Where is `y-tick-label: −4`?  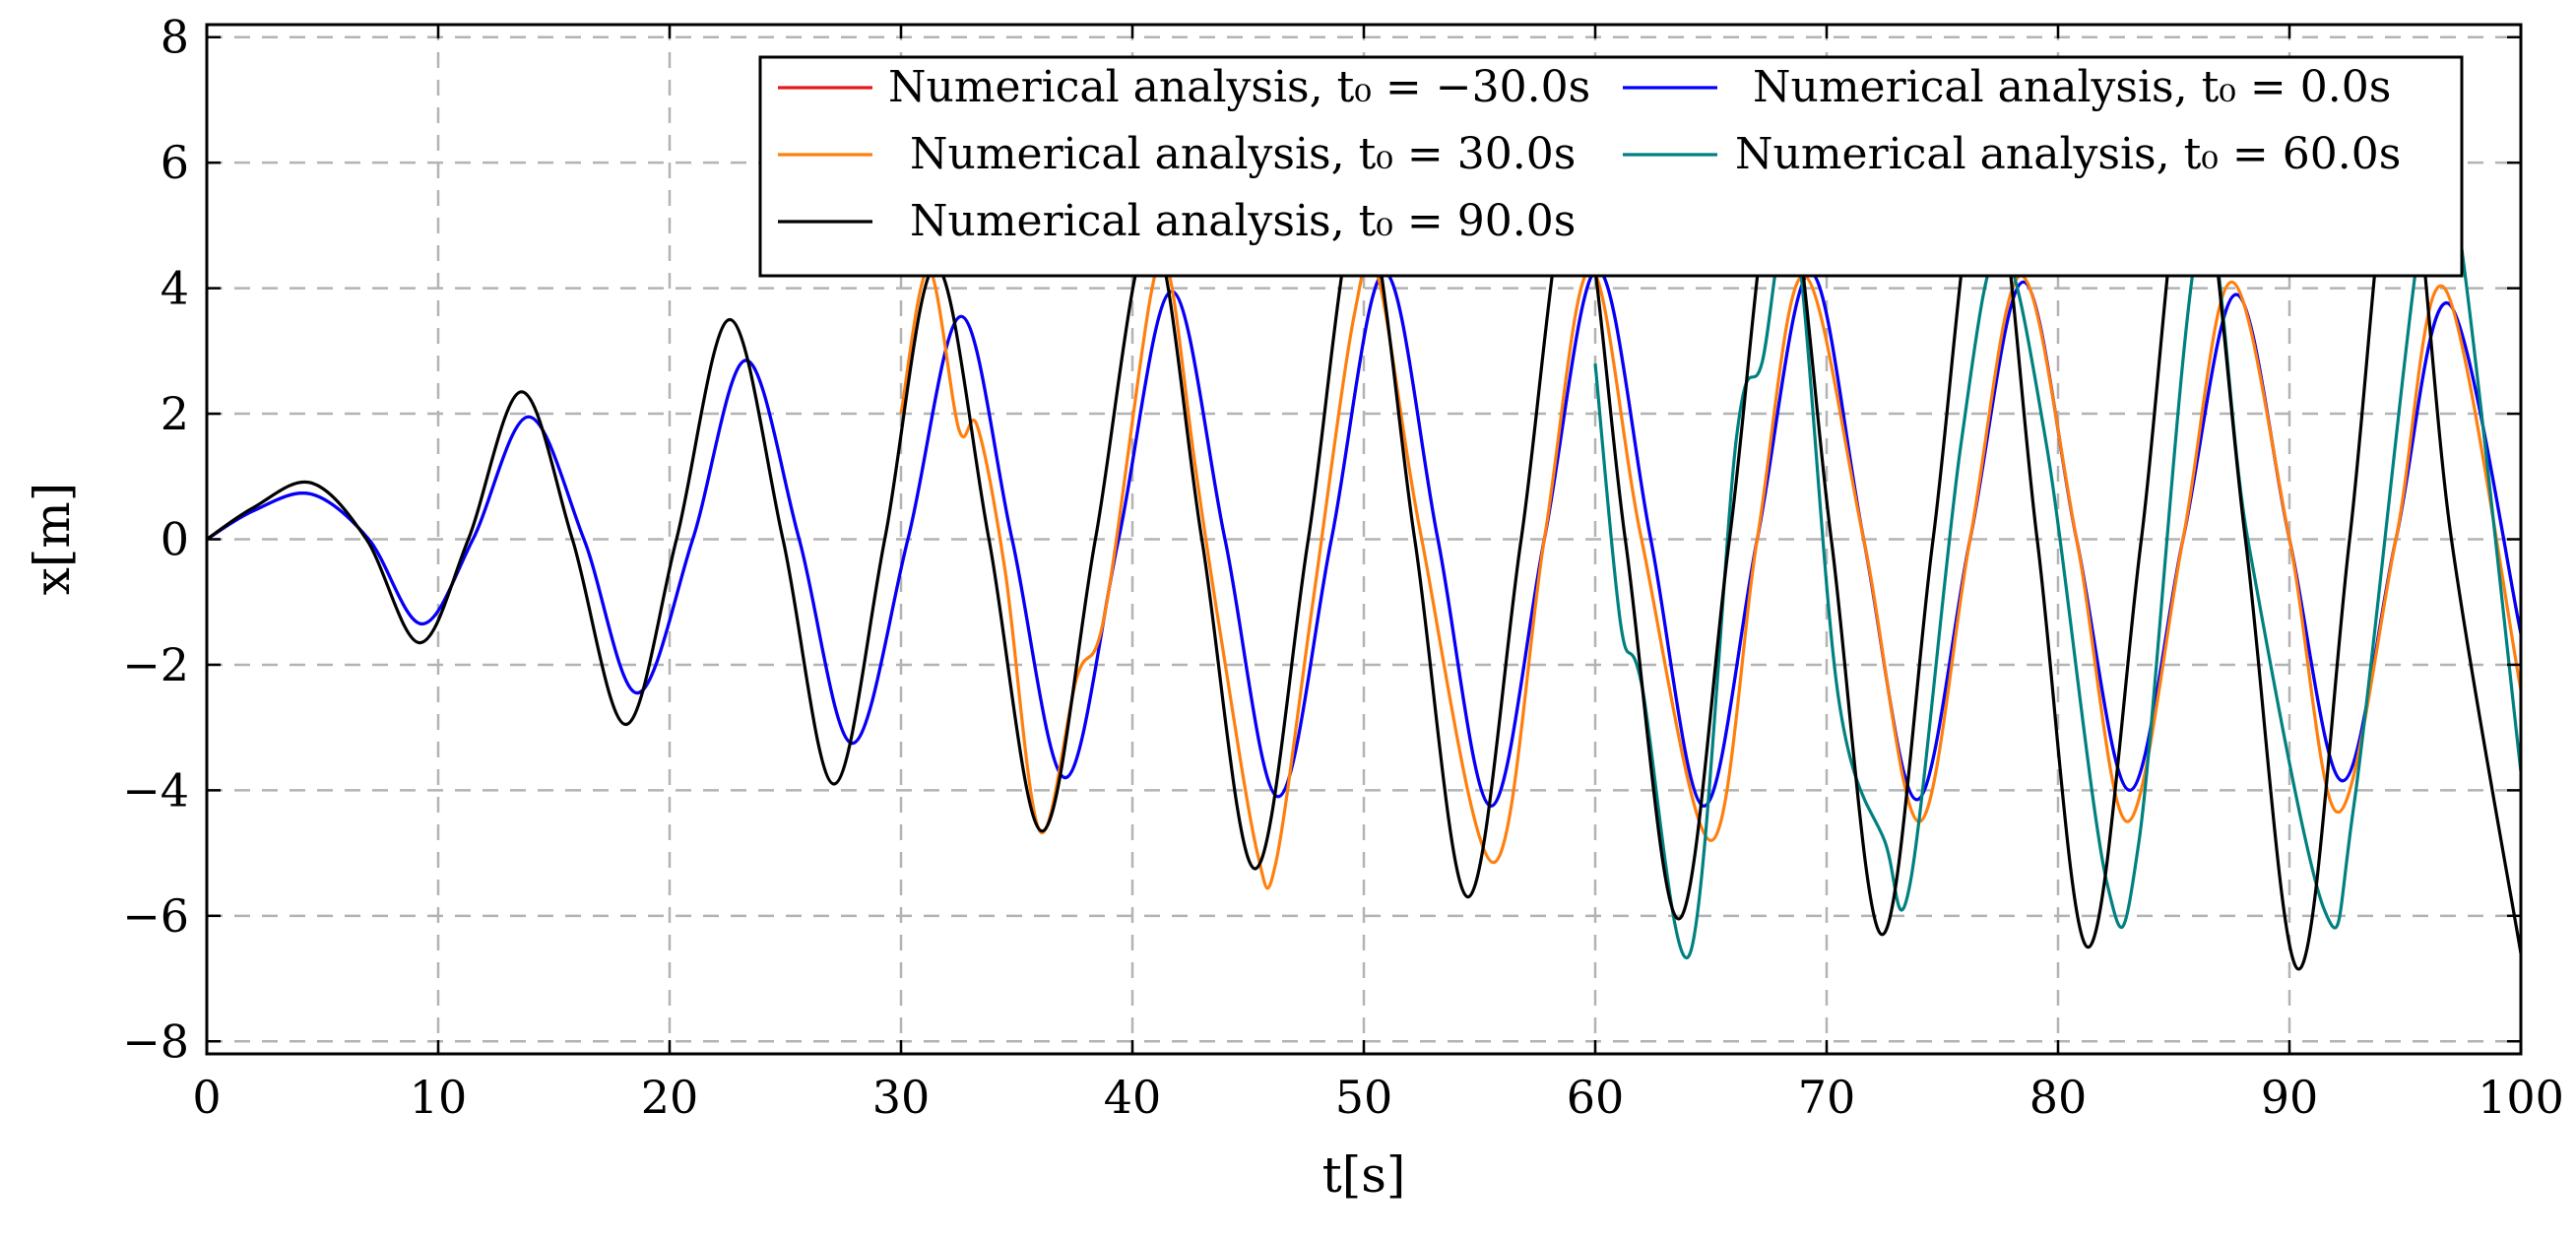
y-tick-label: −4 is located at coordinates (155, 790).